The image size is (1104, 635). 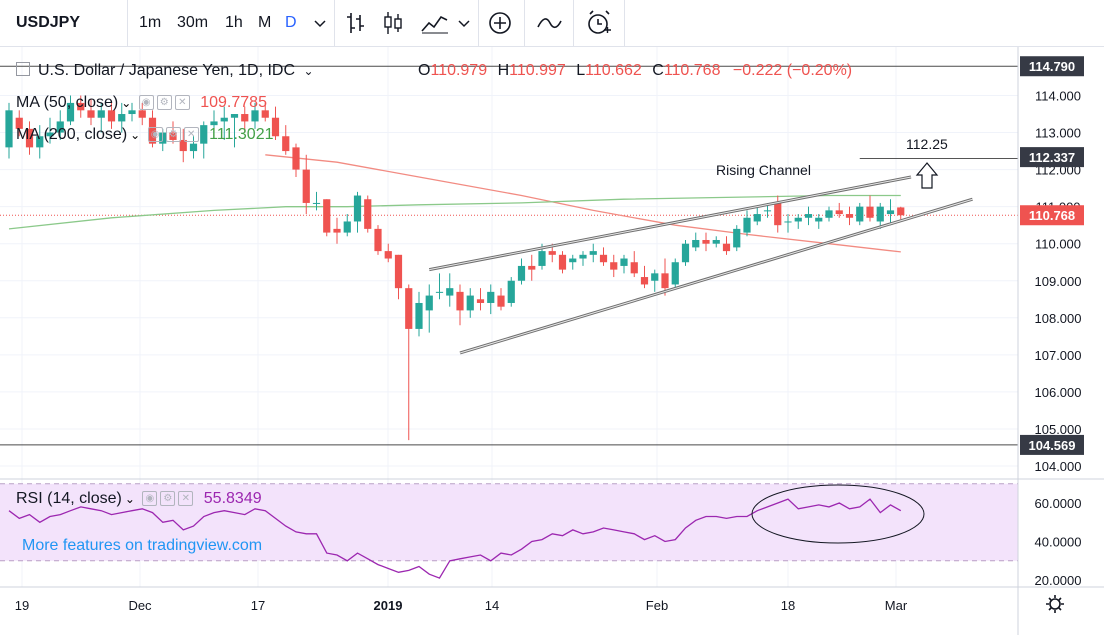 What do you see at coordinates (454, 212) in the screenshot?
I see `ma50-series` at bounding box center [454, 212].